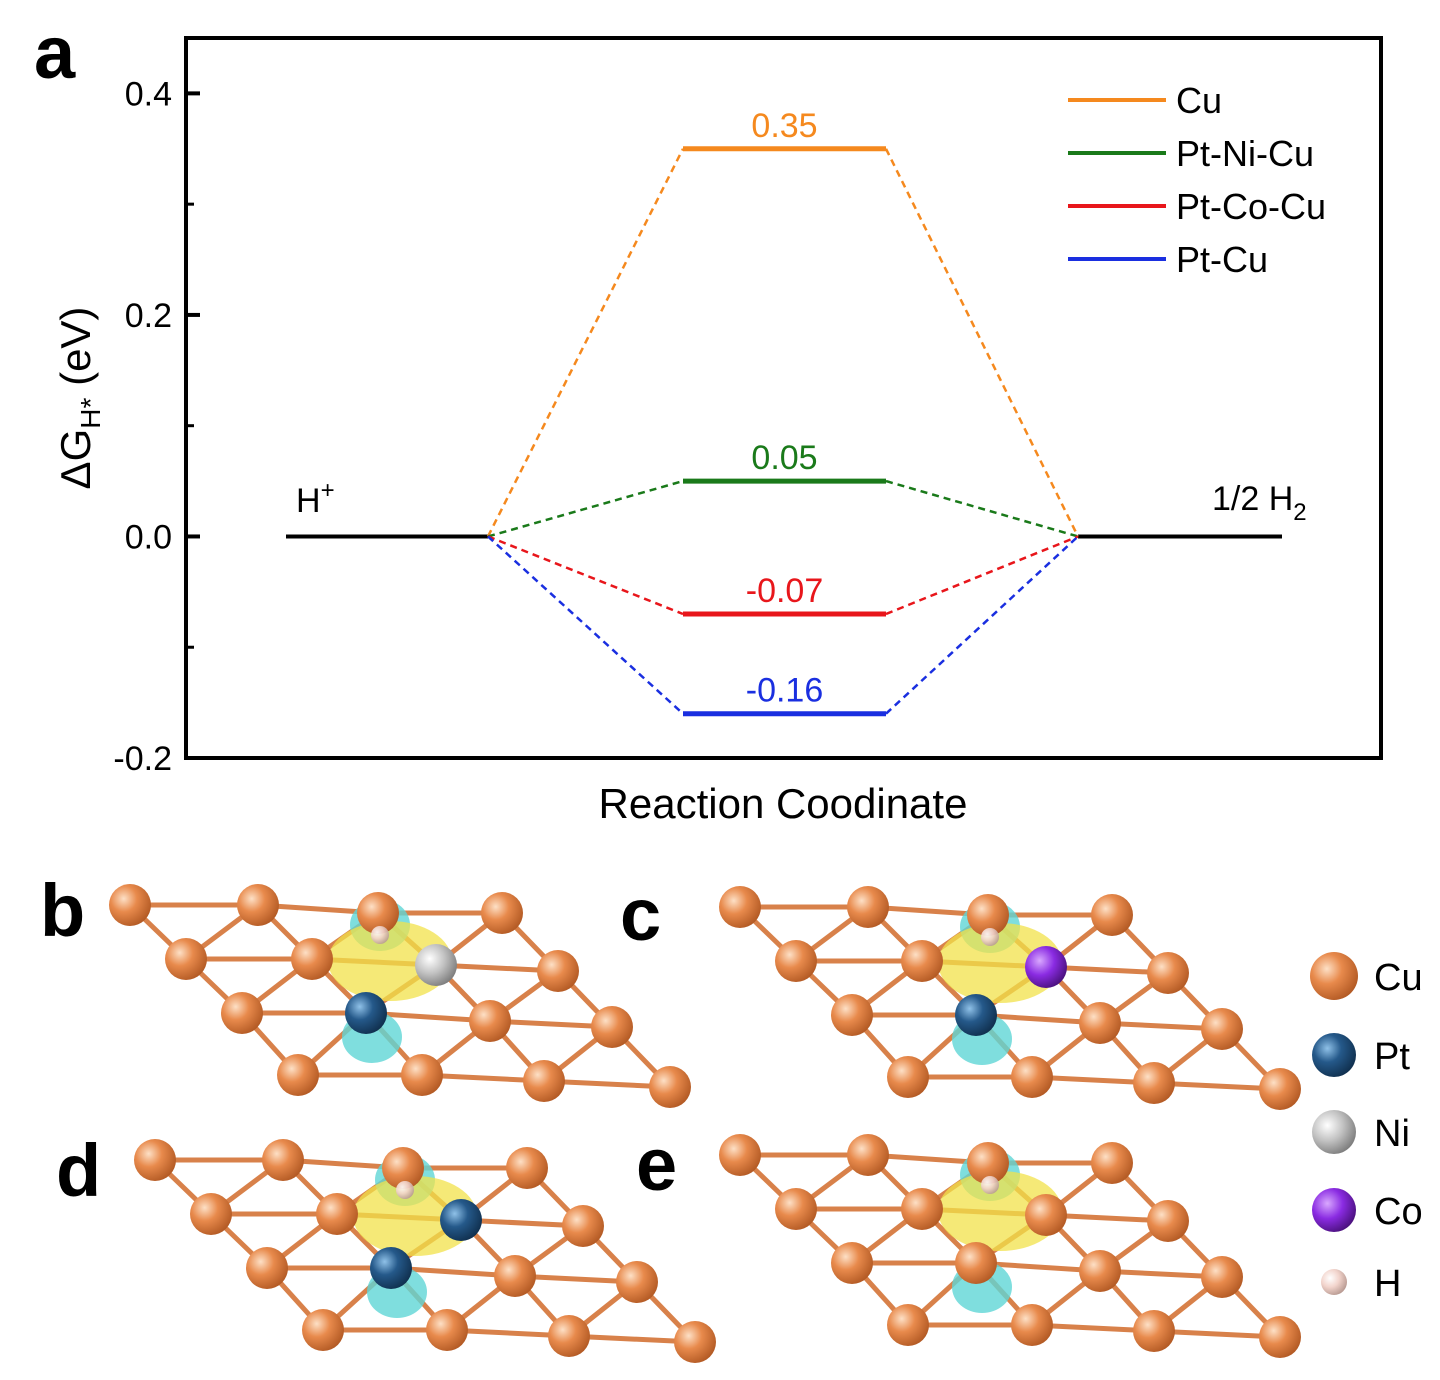 This screenshot has height=1380, width=1440. I want to click on structure-b, so click(400, 996).